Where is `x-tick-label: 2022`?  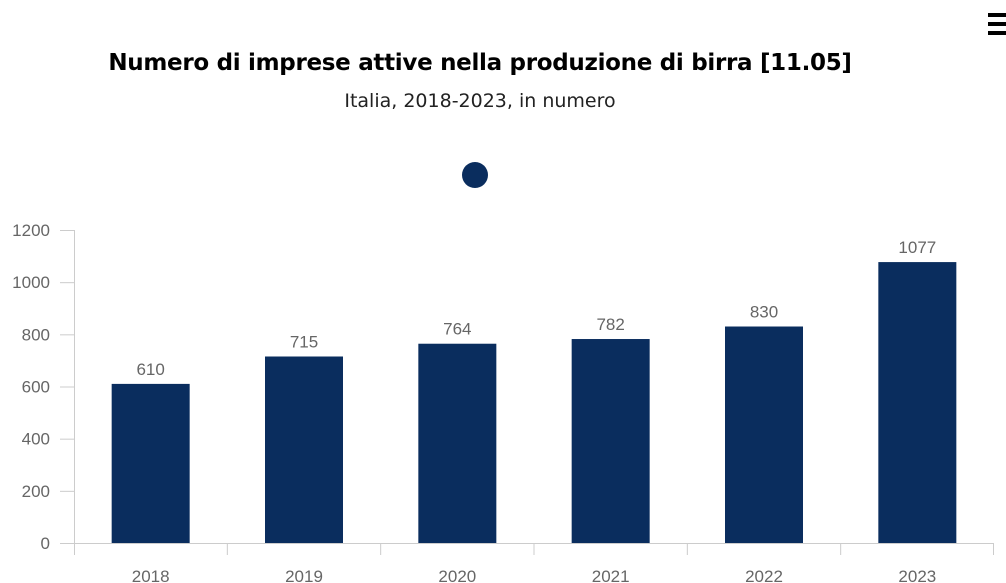
x-tick-label: 2022 is located at coordinates (764, 575).